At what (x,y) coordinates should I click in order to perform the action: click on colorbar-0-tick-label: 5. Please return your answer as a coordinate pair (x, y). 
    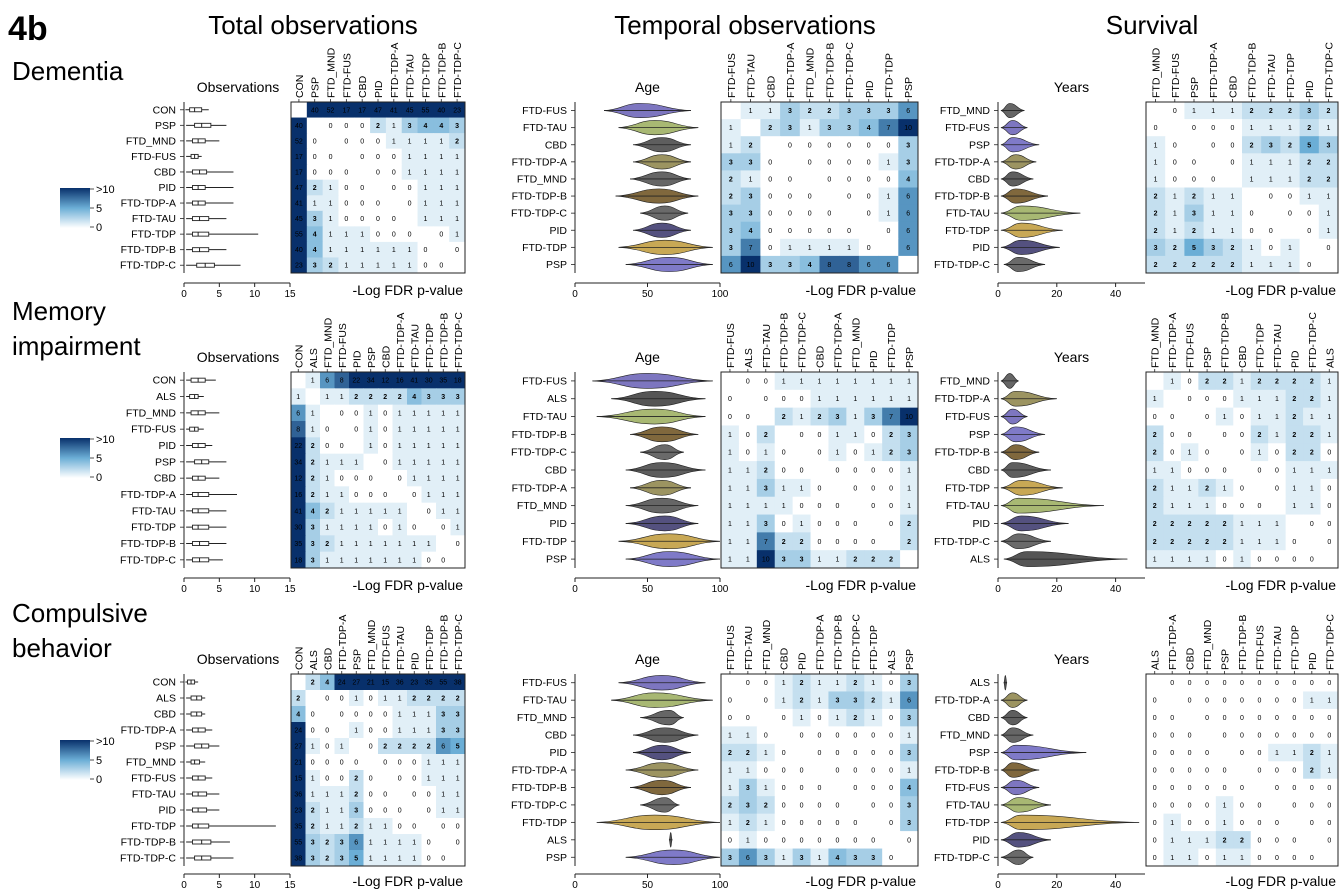
    Looking at the image, I should click on (99, 209).